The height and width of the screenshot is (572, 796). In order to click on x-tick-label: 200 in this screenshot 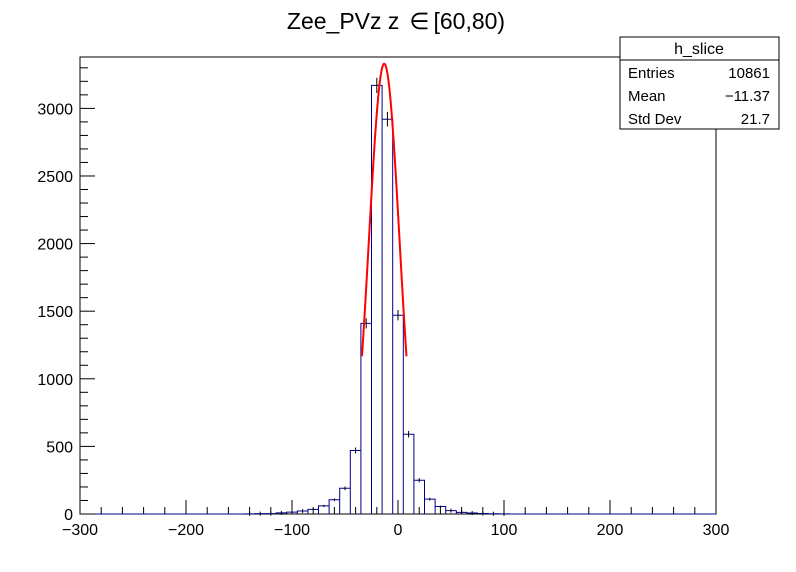, I will do `click(610, 530)`.